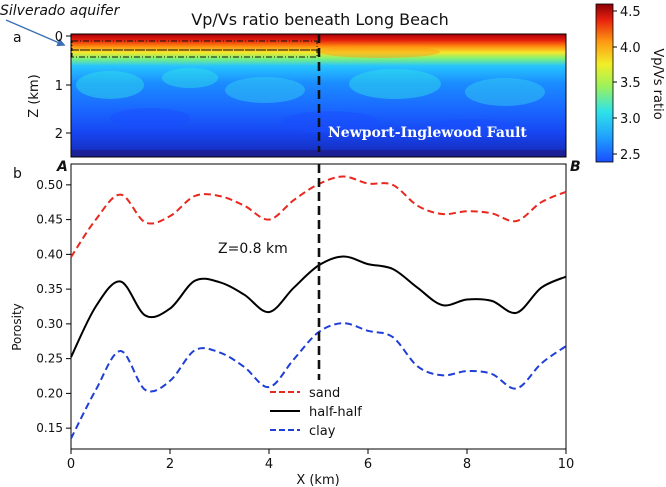 The height and width of the screenshot is (487, 666). What do you see at coordinates (657, 83) in the screenshot?
I see `colorbar-label: Vp/Vs ratio` at bounding box center [657, 83].